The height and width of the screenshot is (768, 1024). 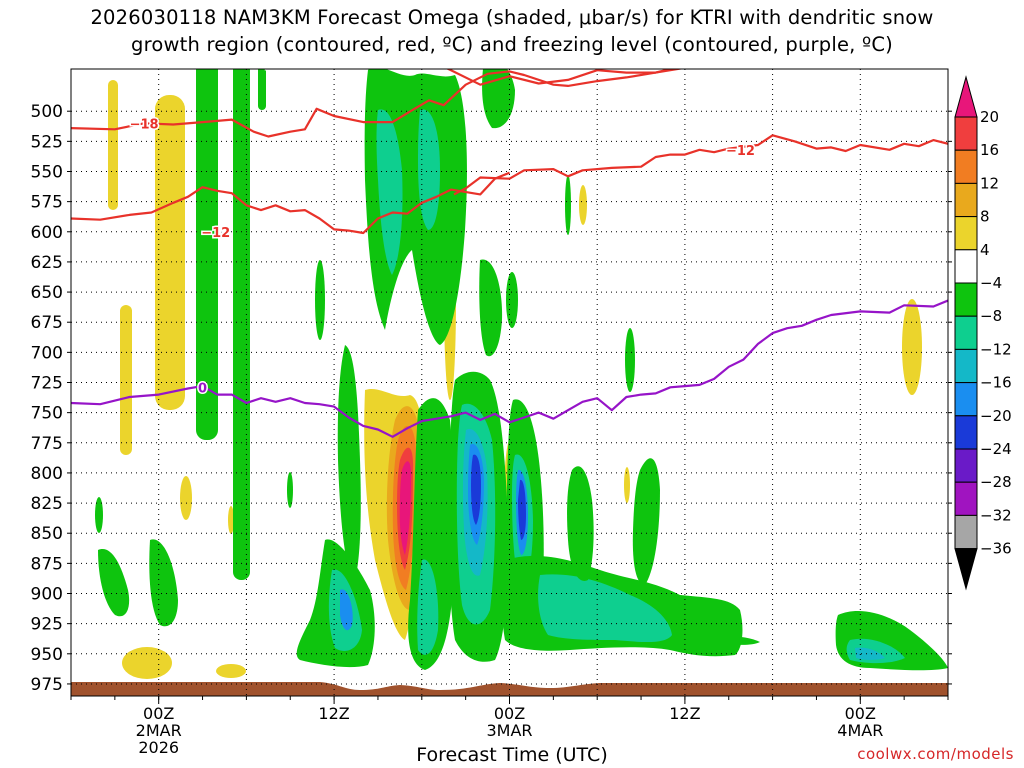 I want to click on y-tick-label: 925, so click(x=47, y=625).